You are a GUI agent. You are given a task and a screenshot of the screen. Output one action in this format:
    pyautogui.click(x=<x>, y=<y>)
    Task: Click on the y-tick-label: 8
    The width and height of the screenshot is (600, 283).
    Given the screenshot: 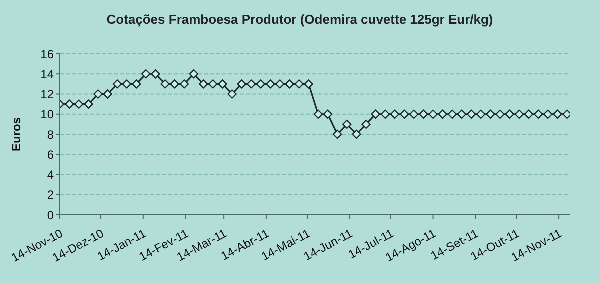 What is the action you would take?
    pyautogui.click(x=50, y=135)
    